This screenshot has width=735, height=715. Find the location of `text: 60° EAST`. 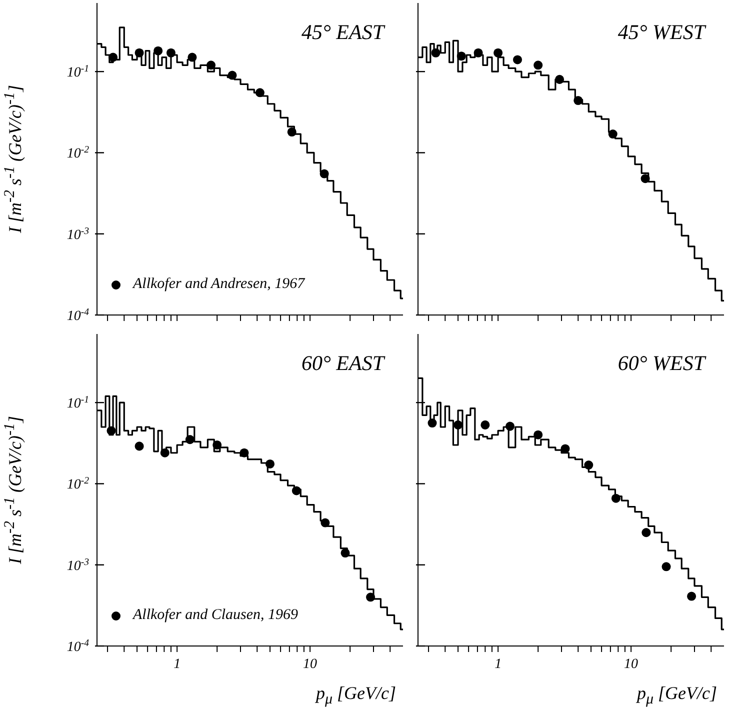

text: 60° EAST is located at coordinates (343, 363).